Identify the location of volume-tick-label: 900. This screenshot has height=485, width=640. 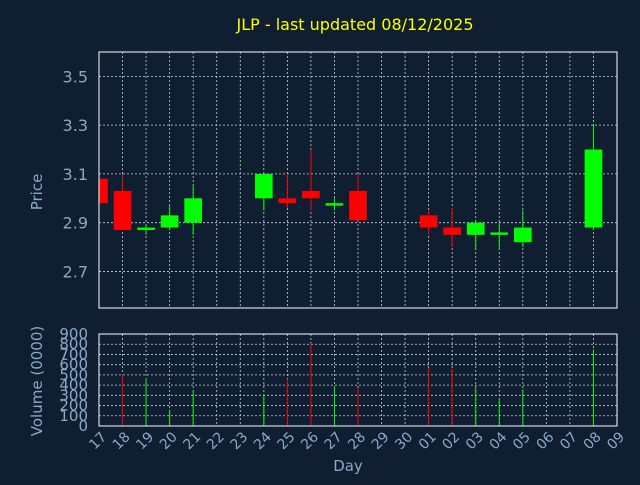
(73, 334).